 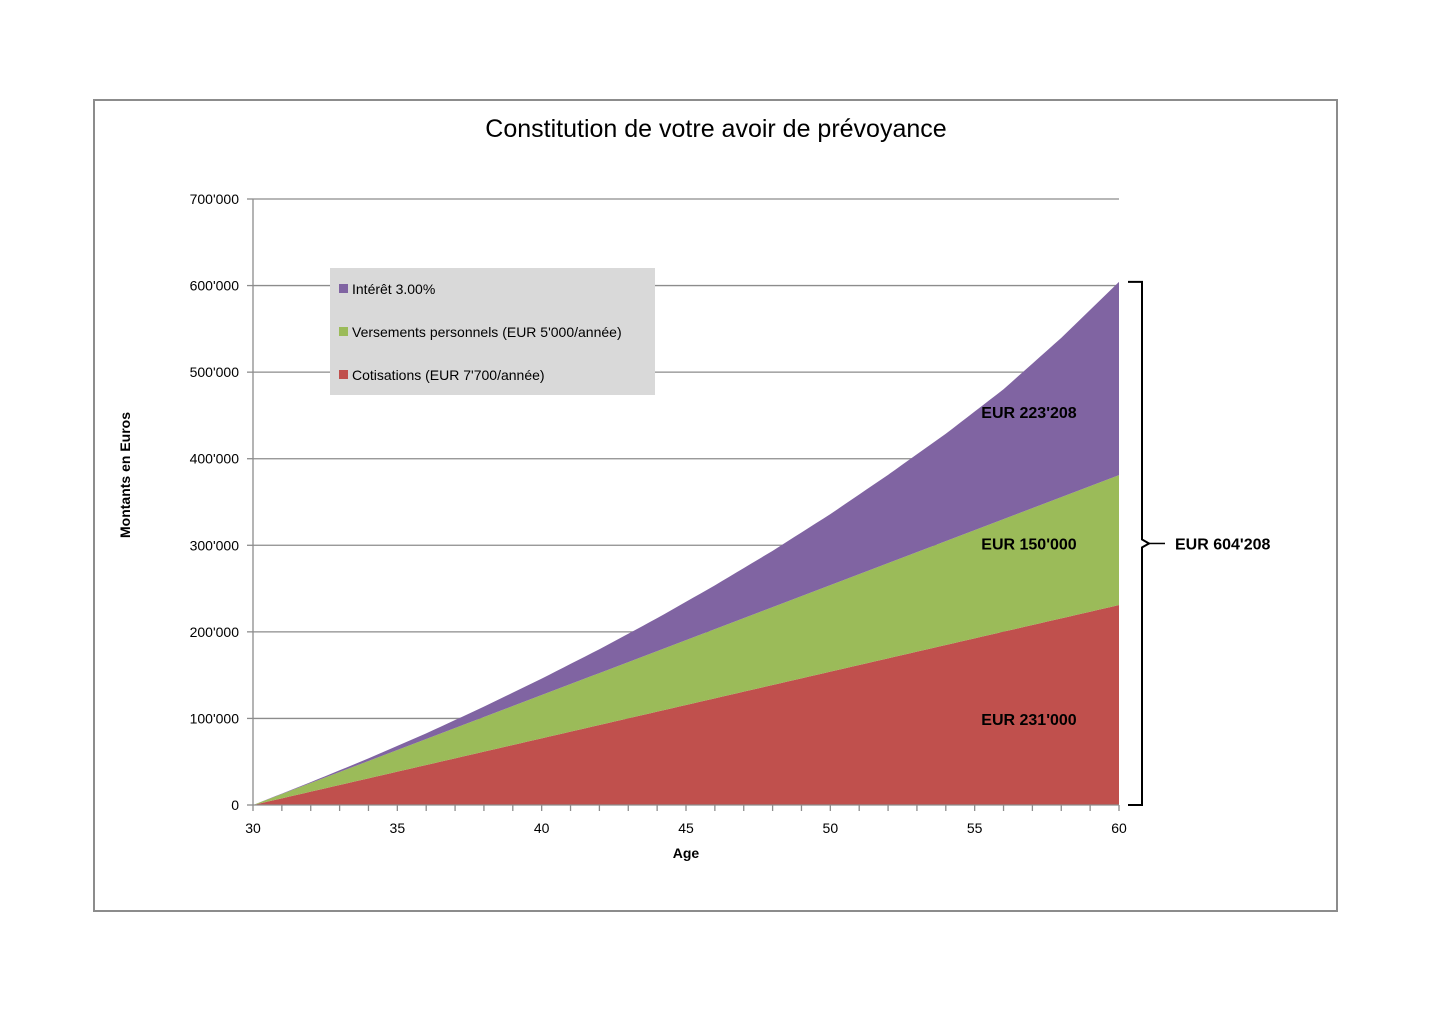 I want to click on area-label-interest: EUR 223'208, so click(x=1029, y=413).